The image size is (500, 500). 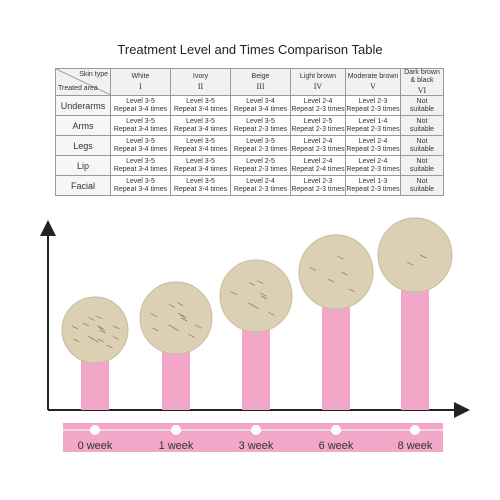 I want to click on skin-numeral: III, so click(x=260, y=86).